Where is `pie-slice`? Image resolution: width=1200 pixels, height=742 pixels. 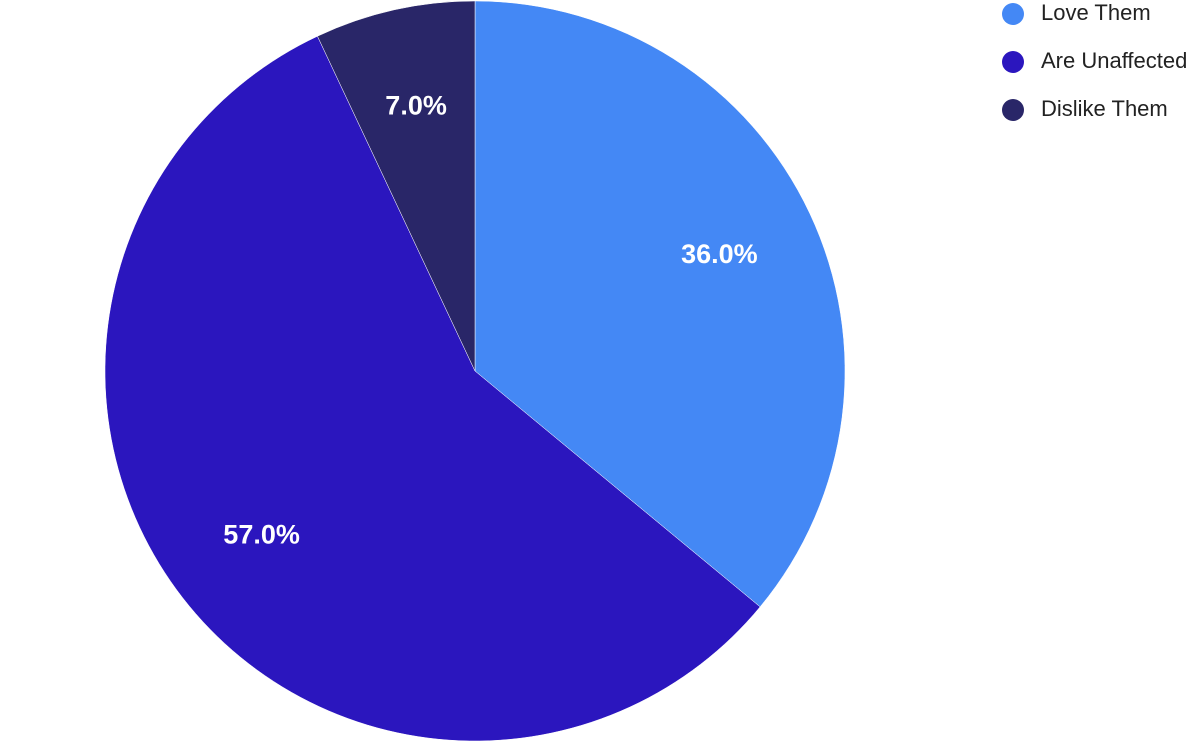
pie-slice is located at coordinates (396, 186).